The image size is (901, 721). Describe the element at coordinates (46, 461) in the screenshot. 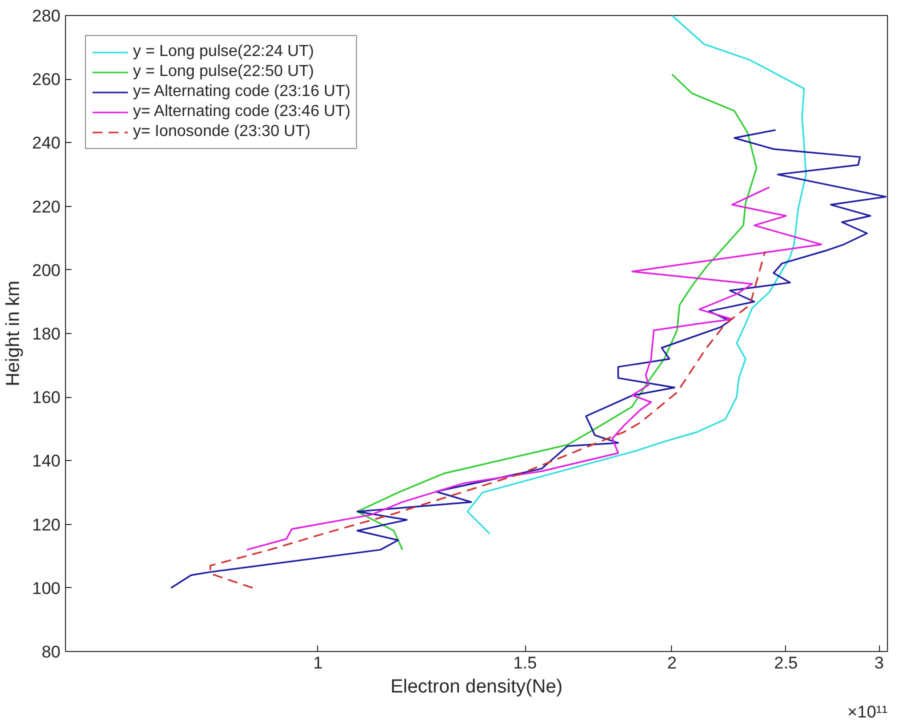

I see `y-tick-label: 140` at that location.